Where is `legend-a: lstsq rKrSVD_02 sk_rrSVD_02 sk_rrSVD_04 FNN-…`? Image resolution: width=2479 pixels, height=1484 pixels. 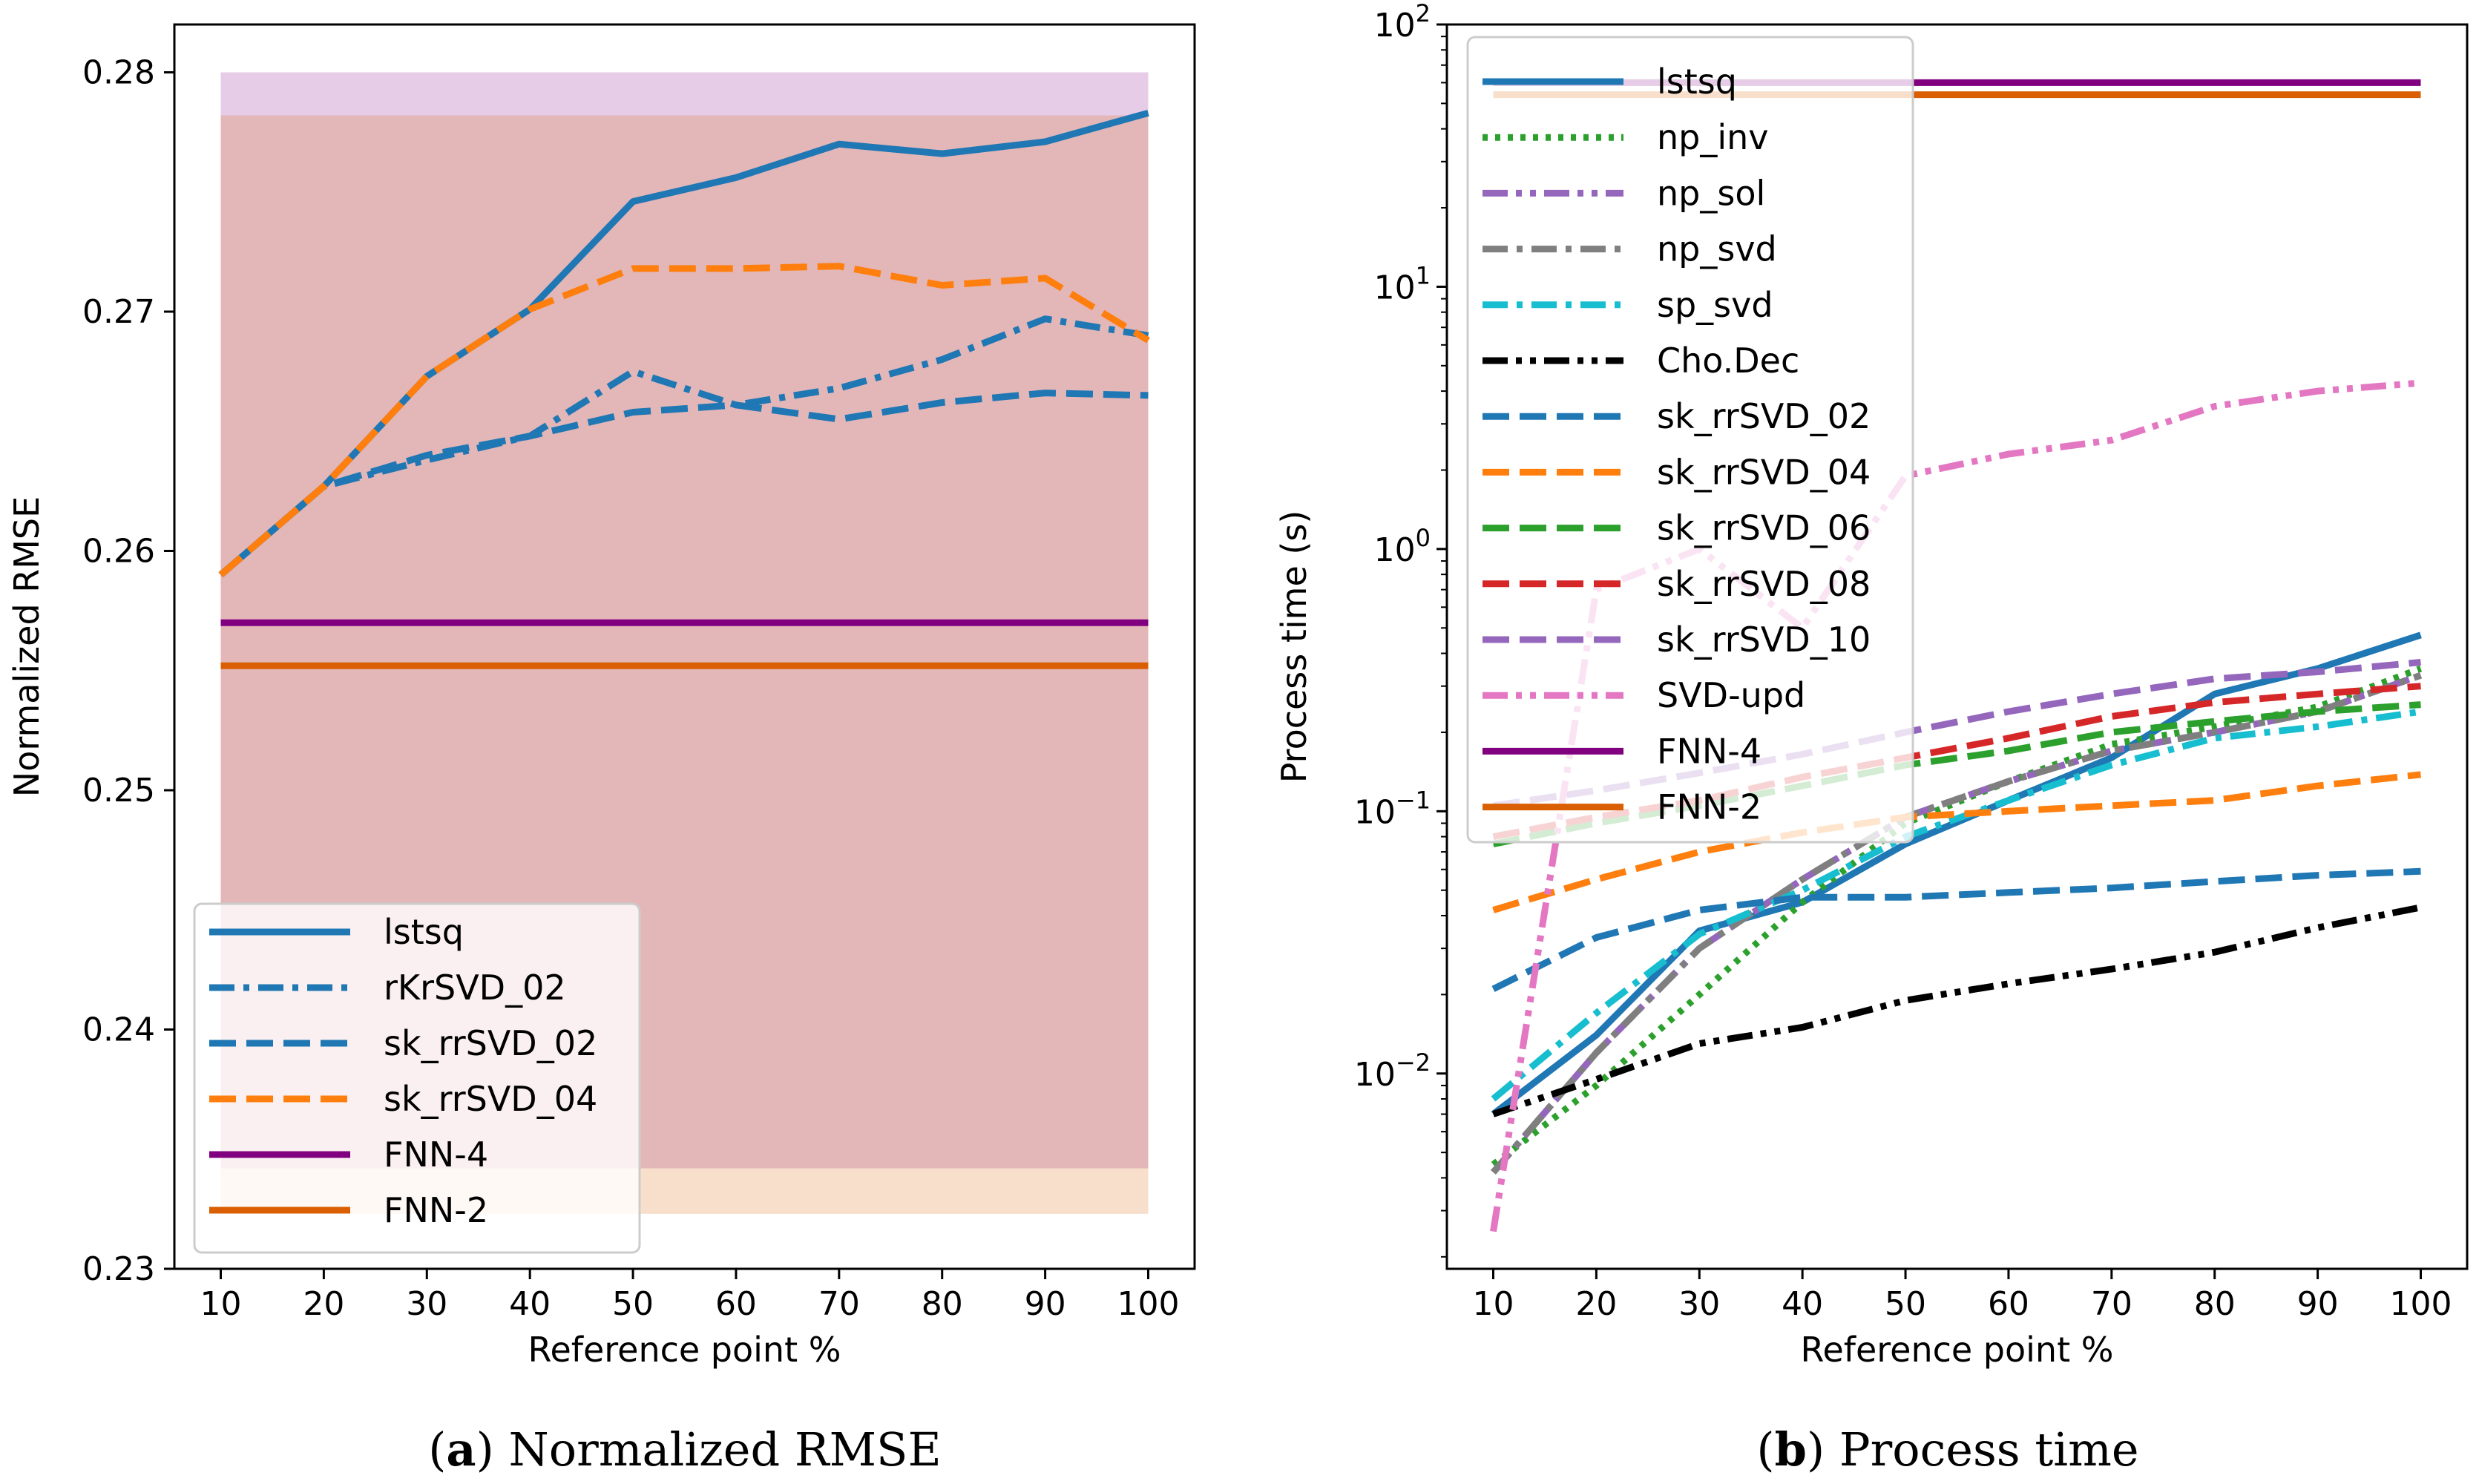 legend-a: lstsq rKrSVD_02 sk_rrSVD_02 sk_rrSVD_04 FNN-… is located at coordinates (417, 1078).